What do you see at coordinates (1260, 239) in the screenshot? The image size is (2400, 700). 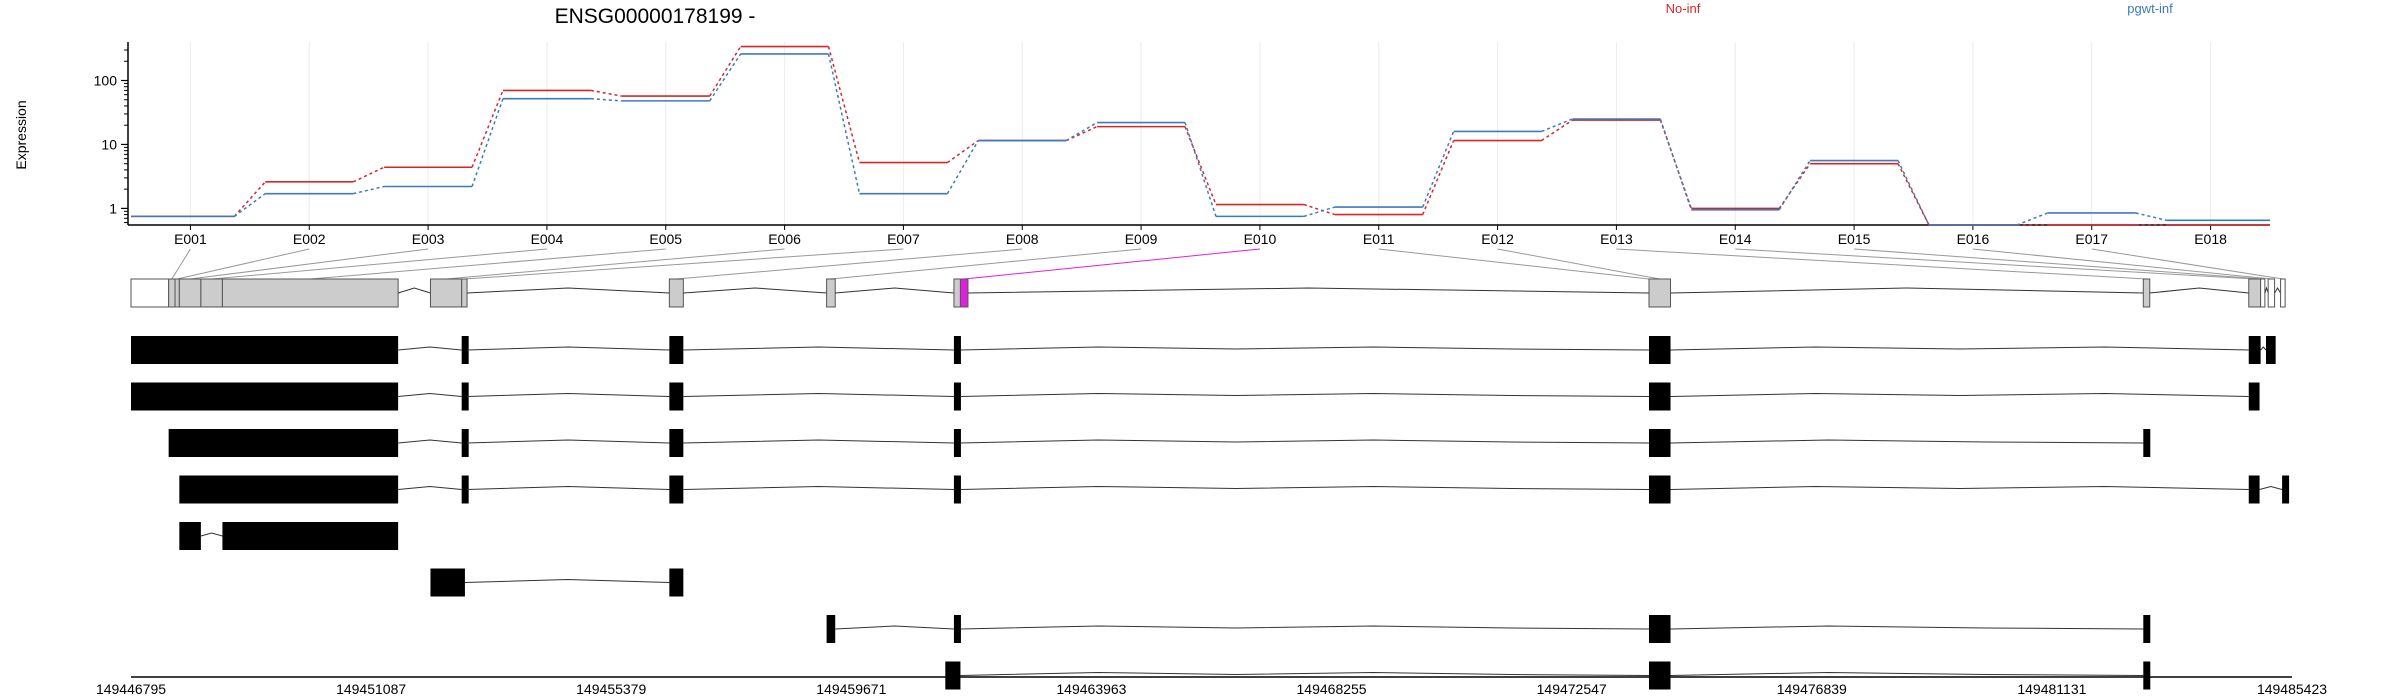 I see `x-tick-label: E010` at bounding box center [1260, 239].